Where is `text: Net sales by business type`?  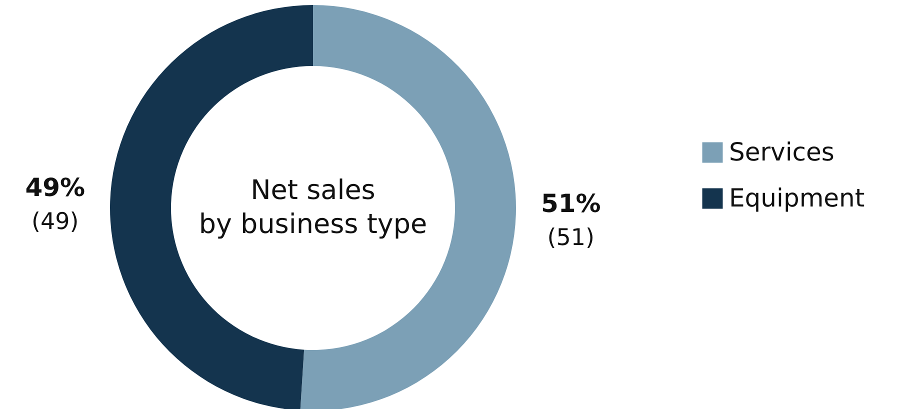 text: Net sales by business type is located at coordinates (313, 207).